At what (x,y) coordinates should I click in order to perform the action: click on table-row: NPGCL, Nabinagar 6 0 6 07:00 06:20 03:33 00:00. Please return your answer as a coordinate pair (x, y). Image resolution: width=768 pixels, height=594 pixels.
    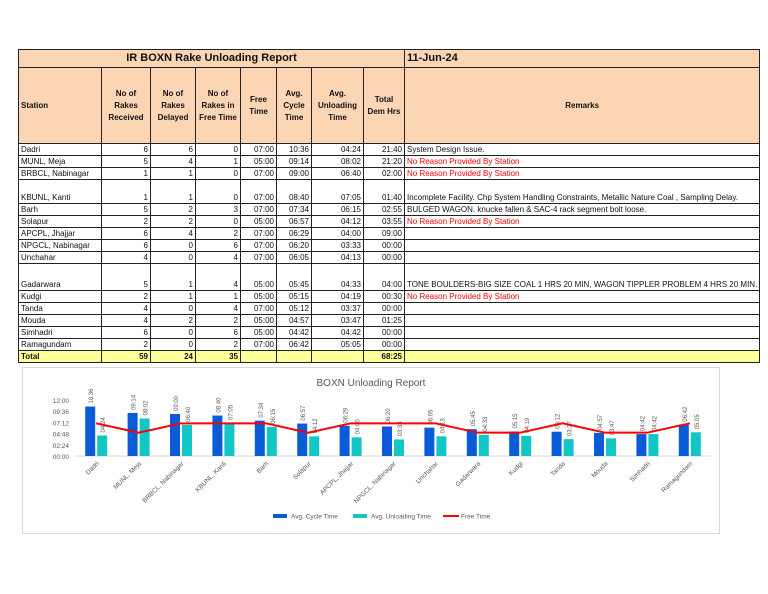
    Looking at the image, I should click on (389, 245).